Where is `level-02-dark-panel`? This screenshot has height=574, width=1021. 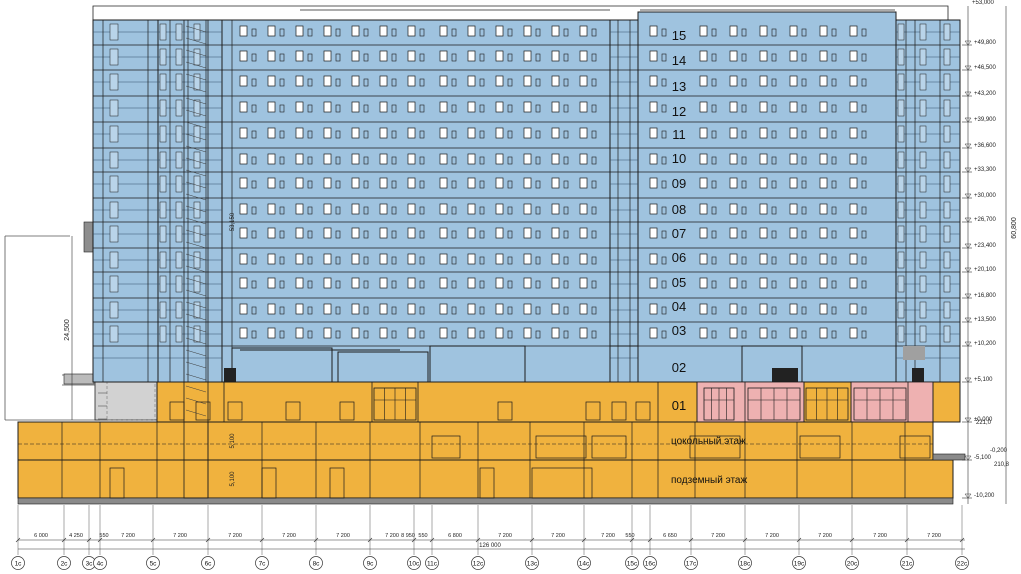
level-02-dark-panel is located at coordinates (785, 375).